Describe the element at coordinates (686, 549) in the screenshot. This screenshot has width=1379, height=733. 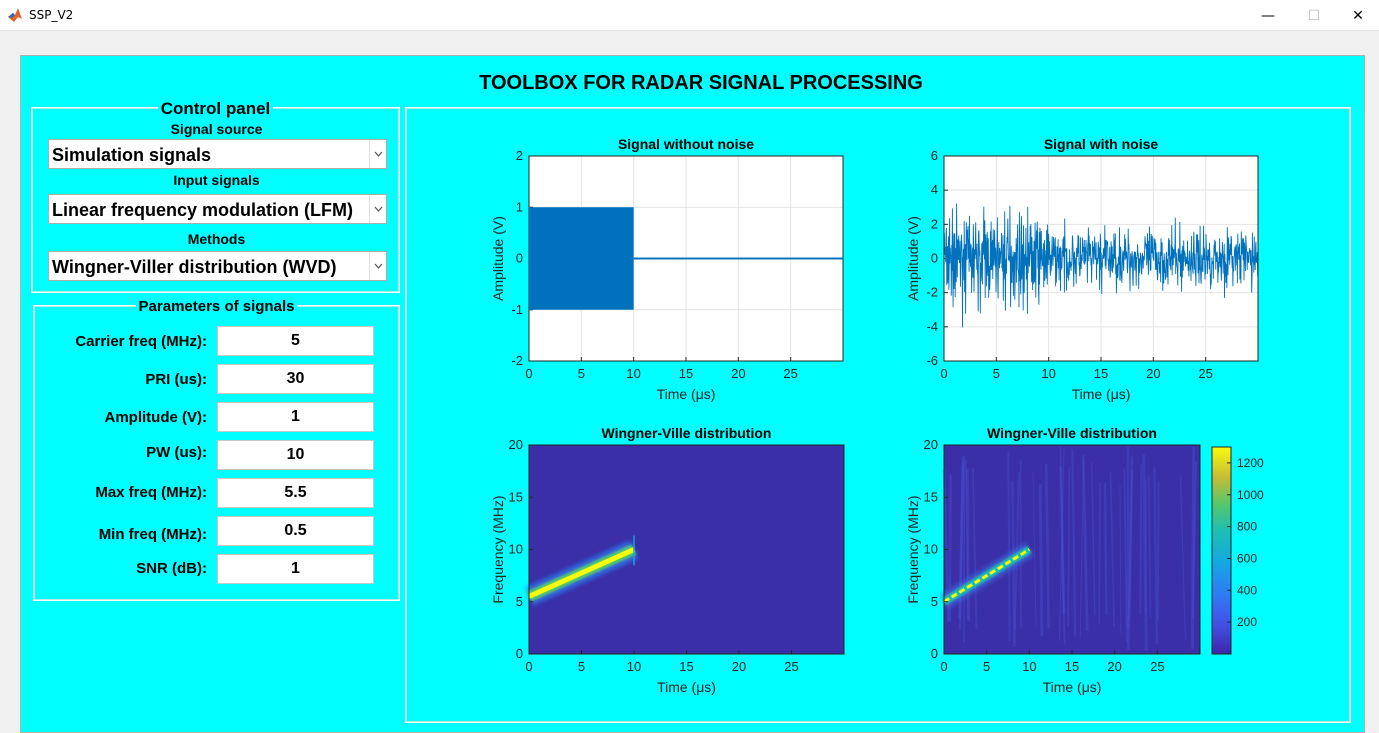
I see `heatmap-background` at that location.